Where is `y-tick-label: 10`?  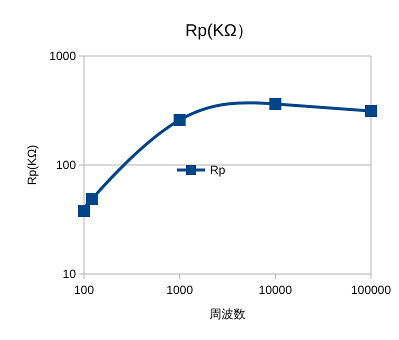
y-tick-label: 10 is located at coordinates (69, 274).